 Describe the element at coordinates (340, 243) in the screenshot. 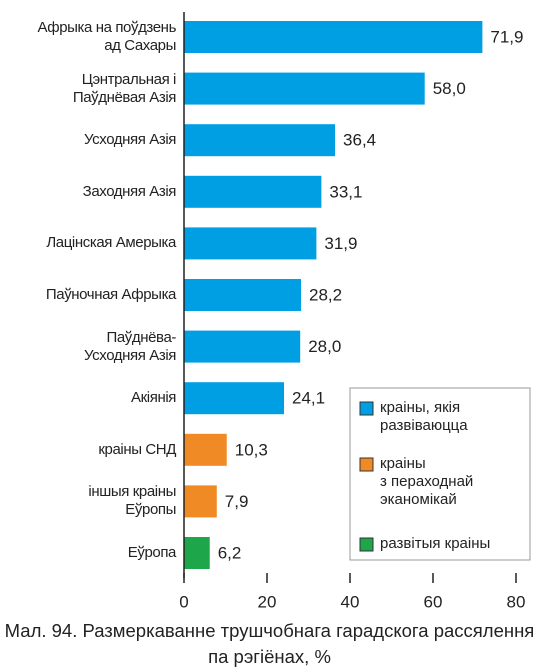

I see `value-label: 31,9` at that location.